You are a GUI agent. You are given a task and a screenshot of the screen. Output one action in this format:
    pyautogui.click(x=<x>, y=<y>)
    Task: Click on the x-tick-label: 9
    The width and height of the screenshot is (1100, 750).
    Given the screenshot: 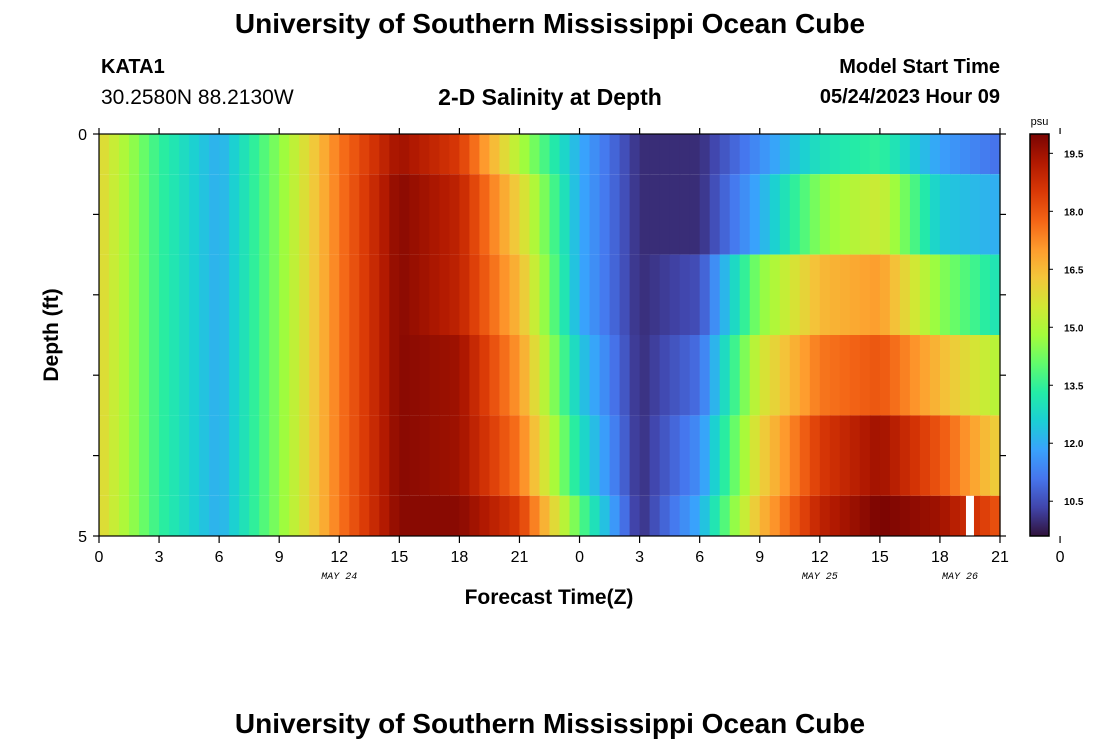 What is the action you would take?
    pyautogui.click(x=279, y=557)
    